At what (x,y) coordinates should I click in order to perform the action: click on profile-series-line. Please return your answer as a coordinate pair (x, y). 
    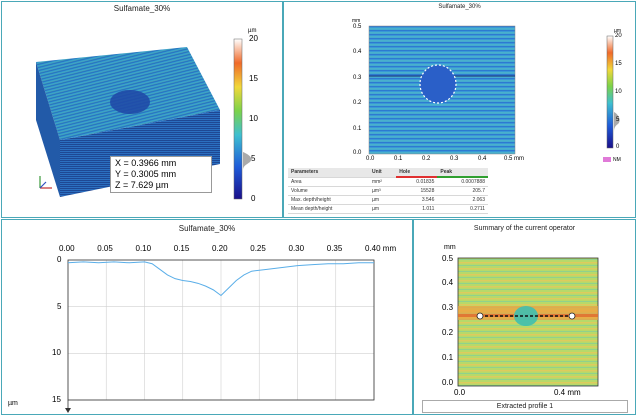
    Looking at the image, I should click on (220, 279).